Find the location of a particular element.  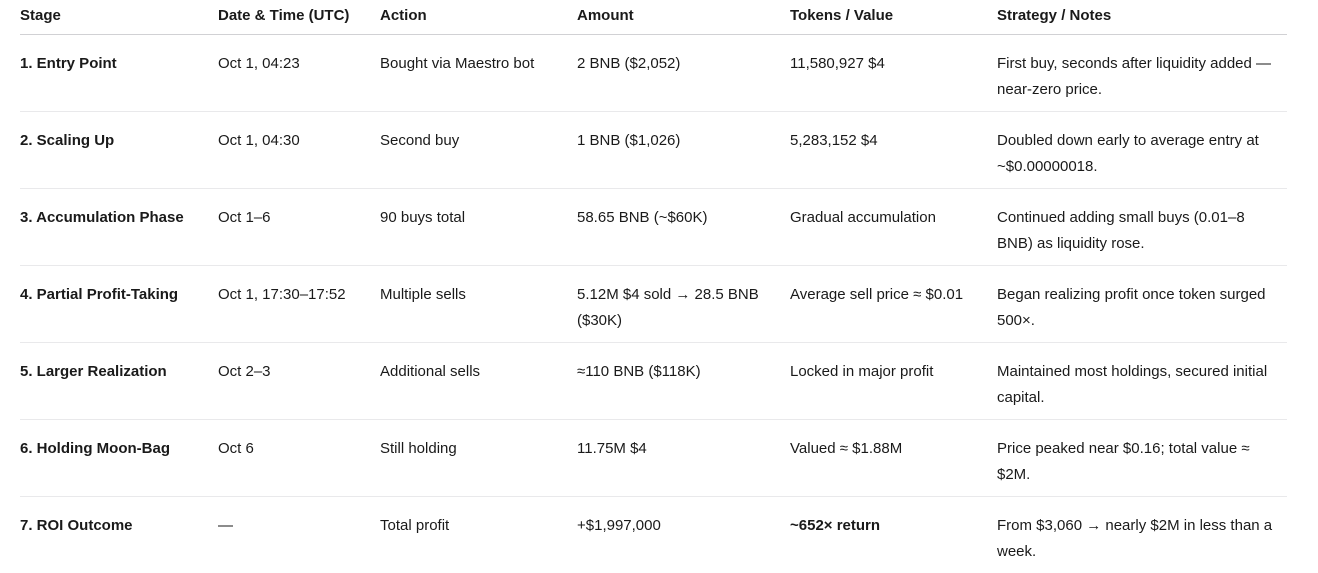

action-cell: Multiple sells is located at coordinates (478, 304).